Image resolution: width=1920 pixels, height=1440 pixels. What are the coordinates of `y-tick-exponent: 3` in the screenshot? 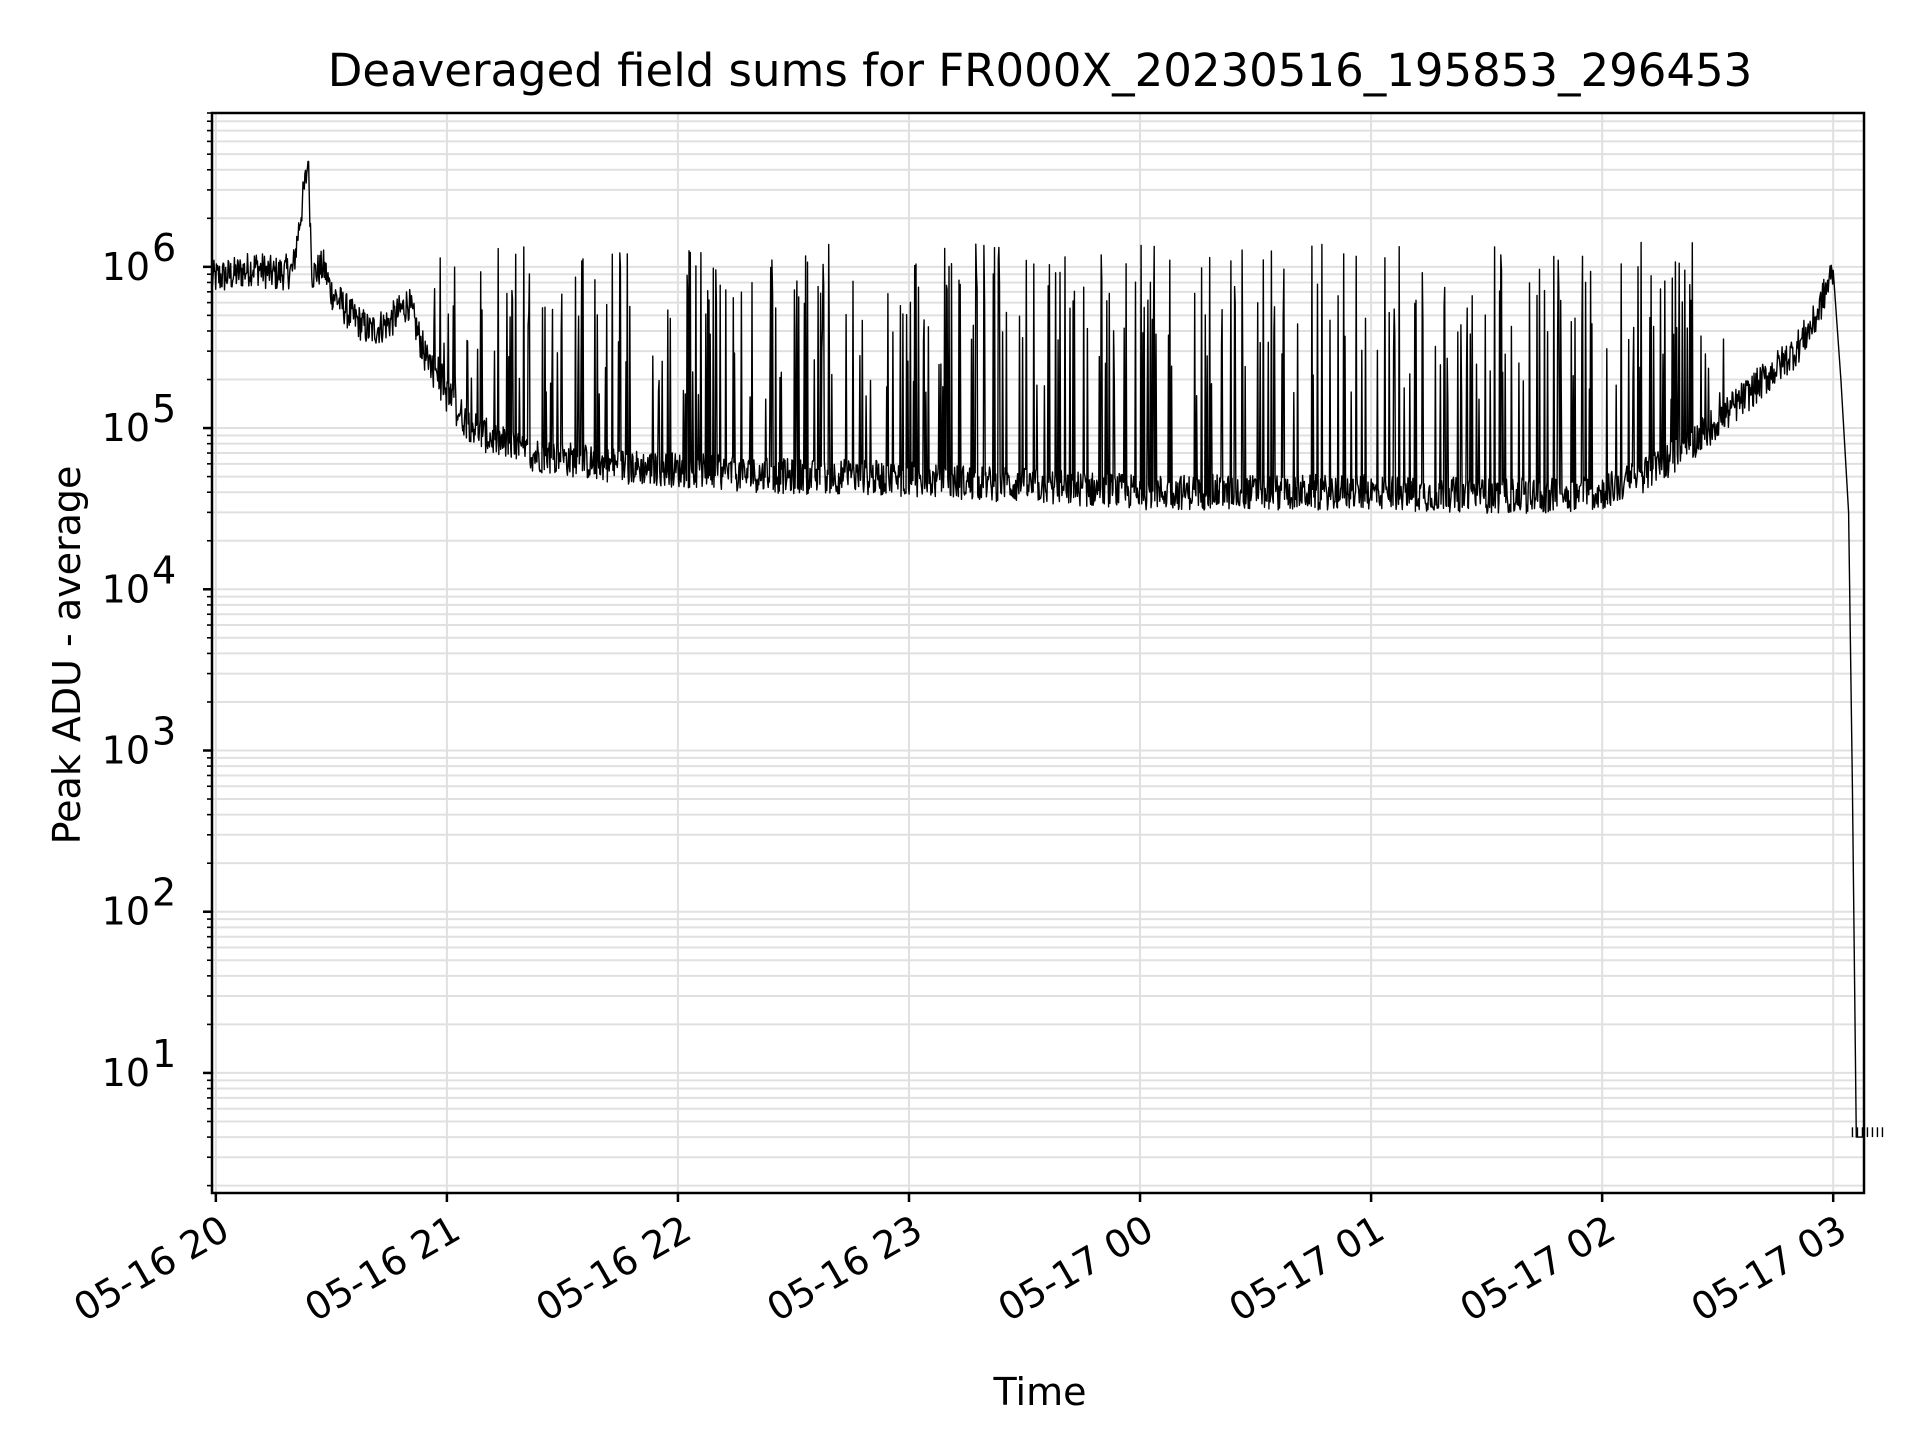 It's located at (164, 731).